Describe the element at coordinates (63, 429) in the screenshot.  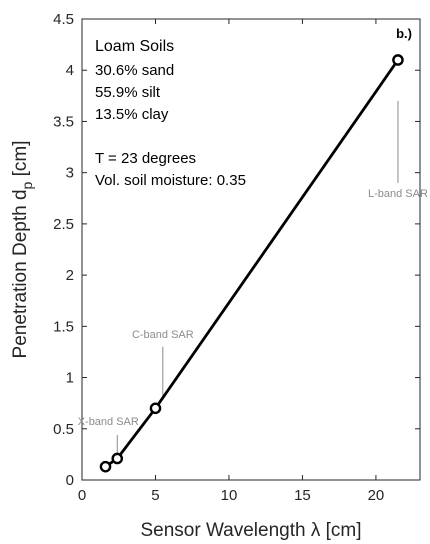
I see `y-tick-label: 0.5` at that location.